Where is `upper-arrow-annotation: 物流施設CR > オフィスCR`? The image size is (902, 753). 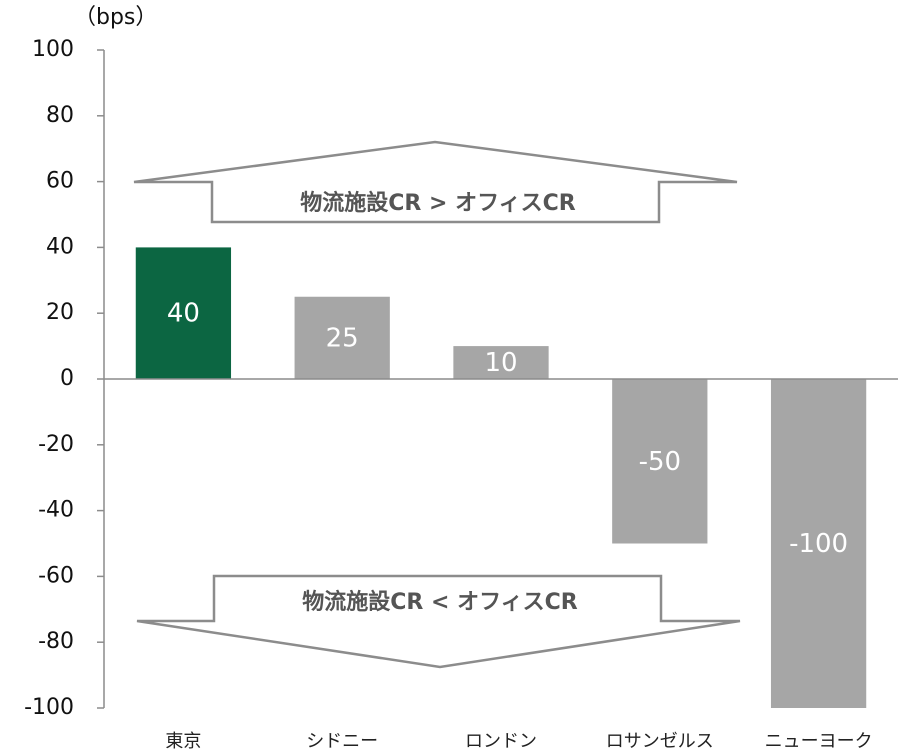
upper-arrow-annotation: 物流施設CR > オフィスCR is located at coordinates (435, 182).